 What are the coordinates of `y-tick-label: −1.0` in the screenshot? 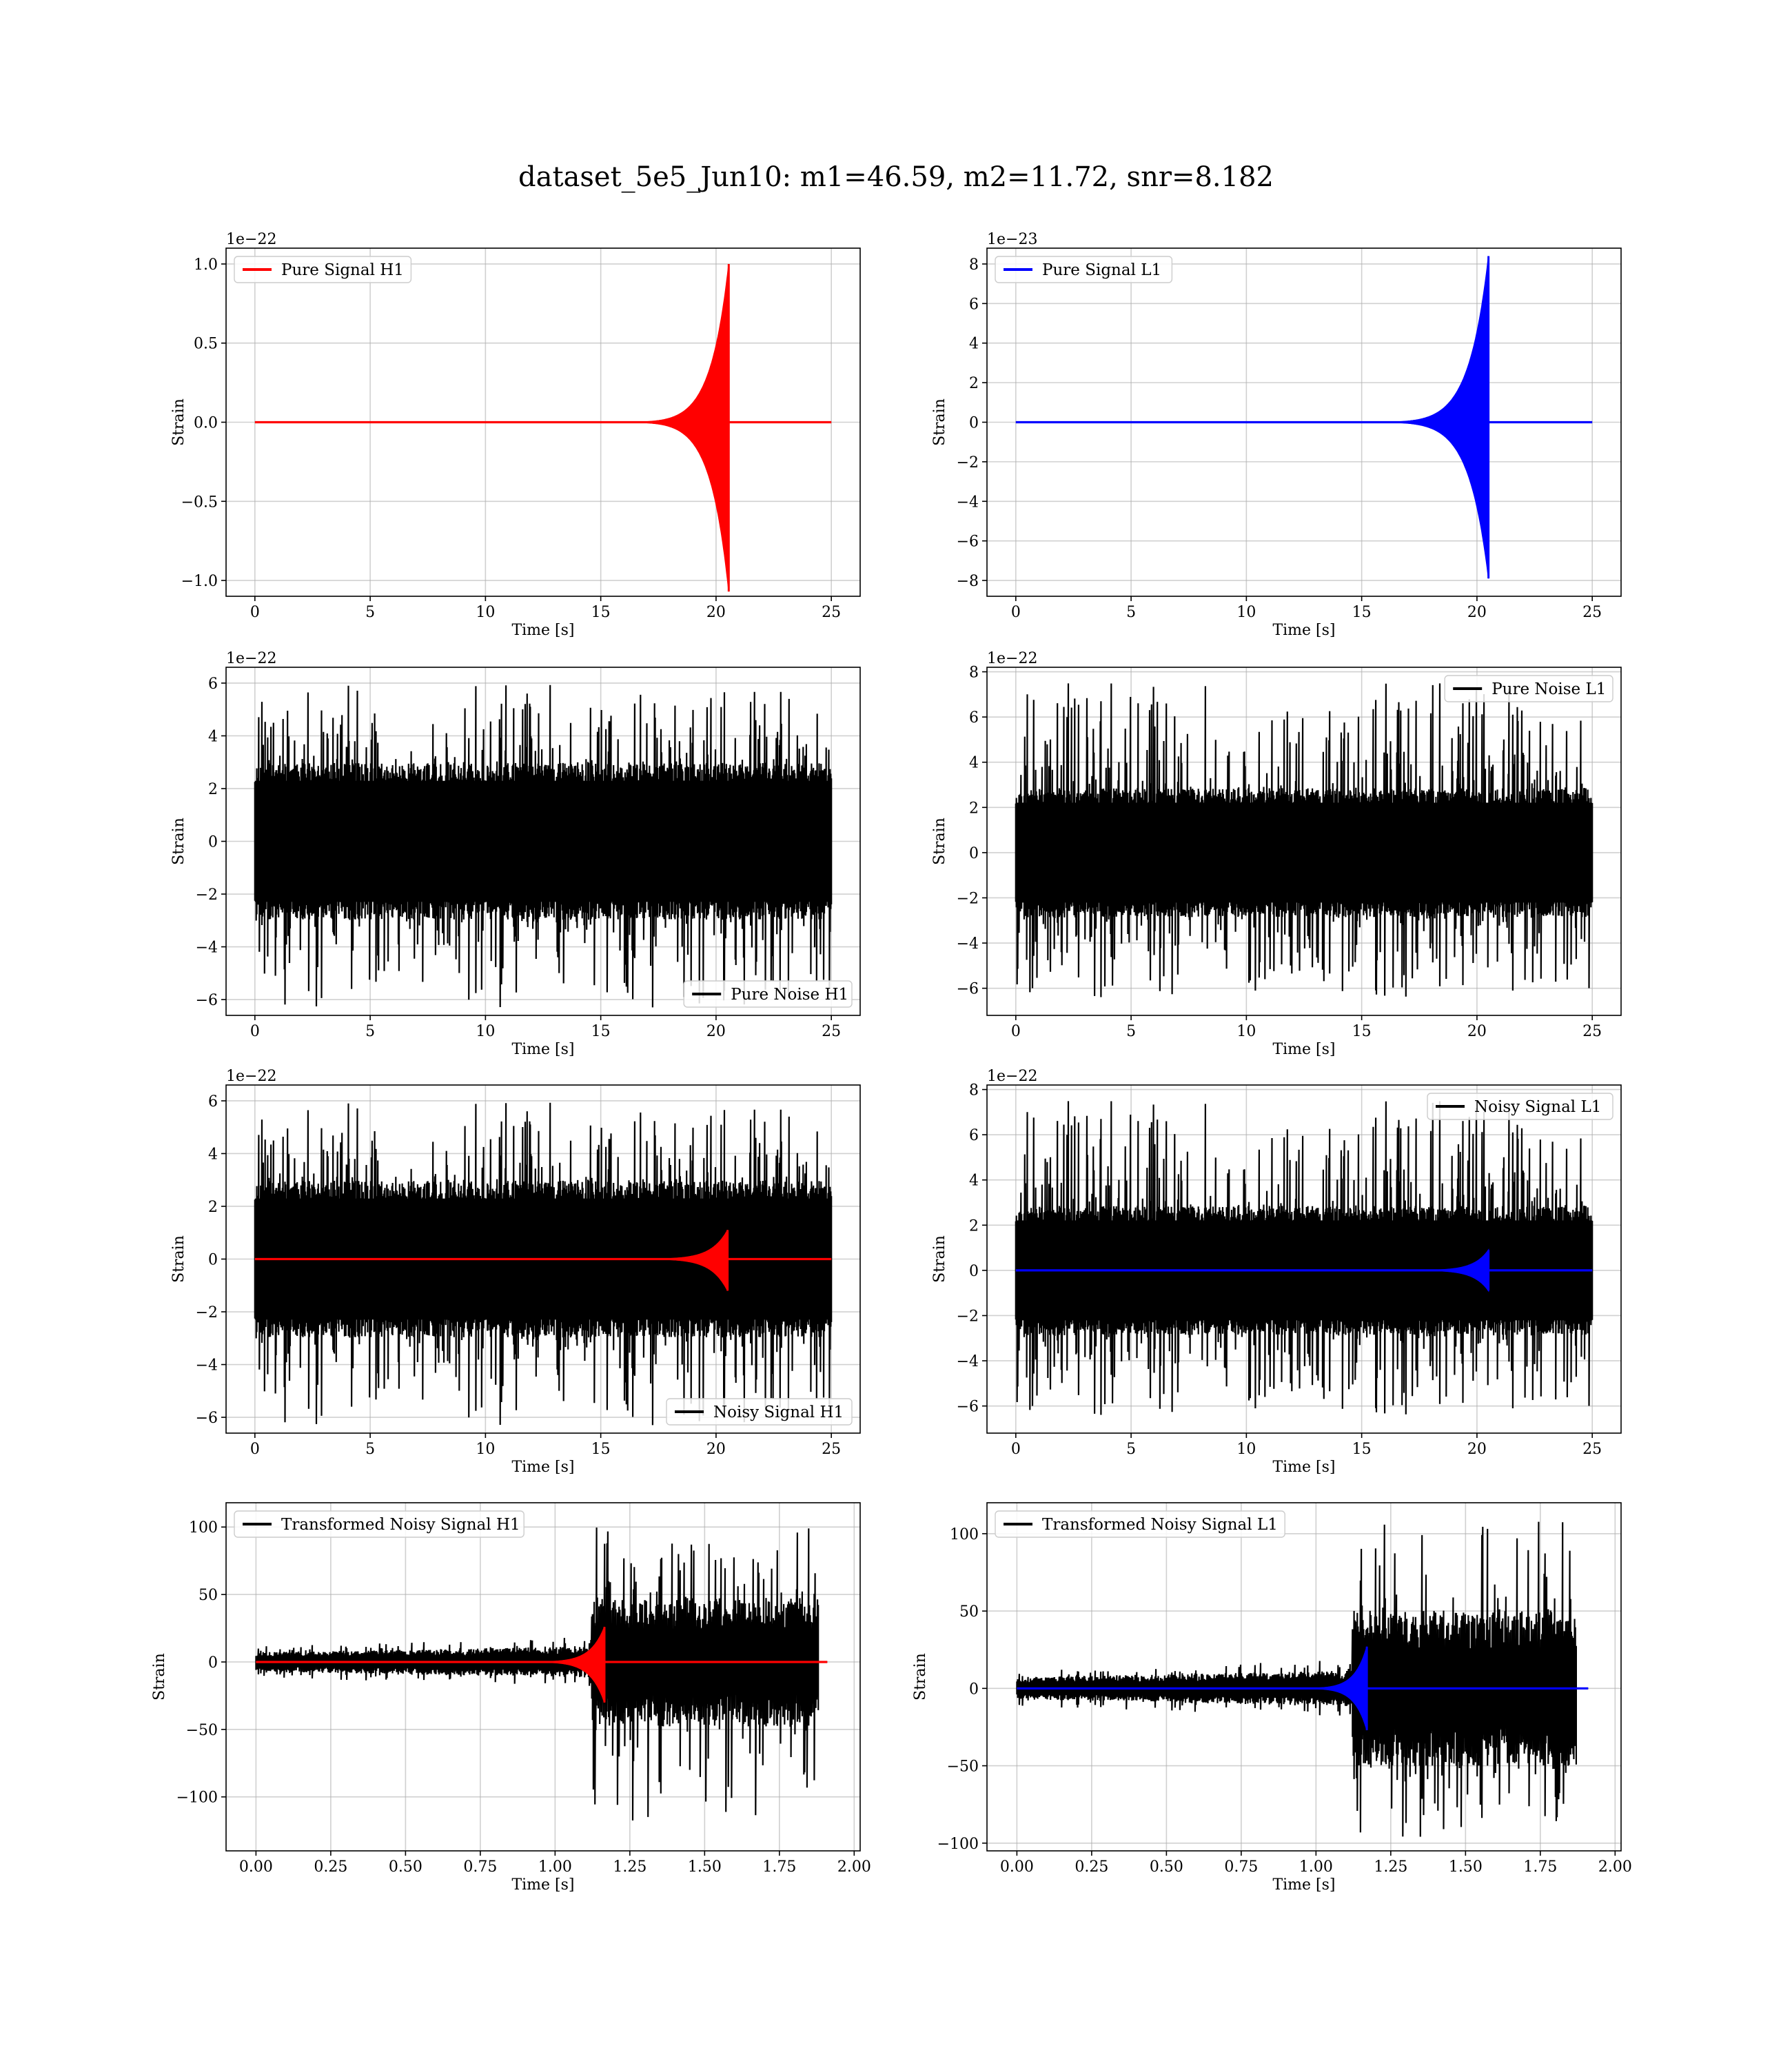 It's located at (199, 581).